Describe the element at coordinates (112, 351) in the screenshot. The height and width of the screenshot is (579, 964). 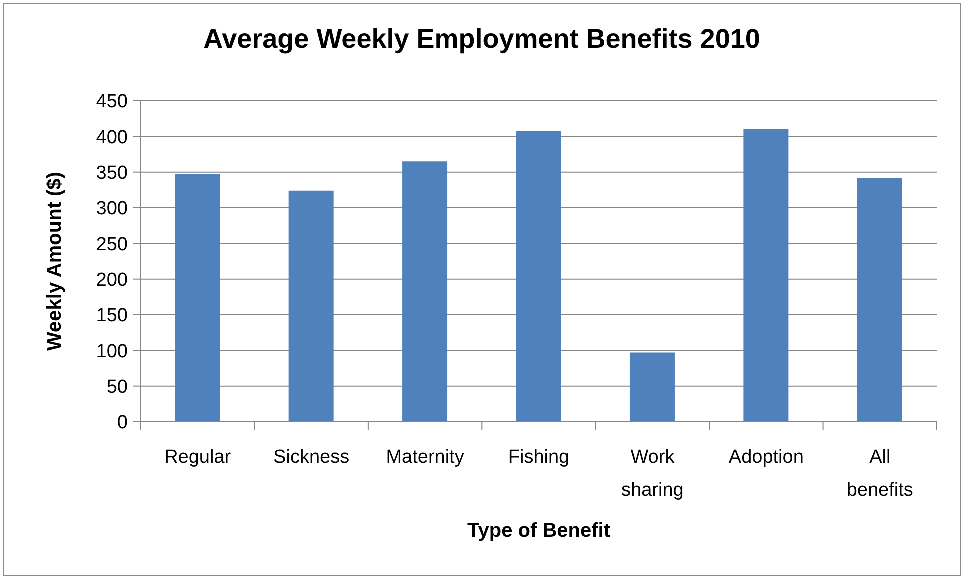
I see `y-tick-label: 100` at that location.